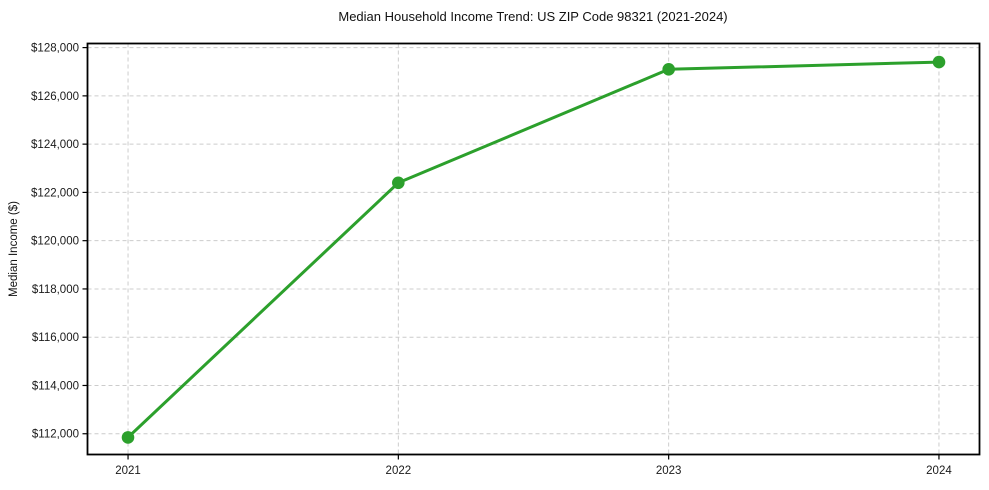  I want to click on y-tick-label: $126,000, so click(55, 97).